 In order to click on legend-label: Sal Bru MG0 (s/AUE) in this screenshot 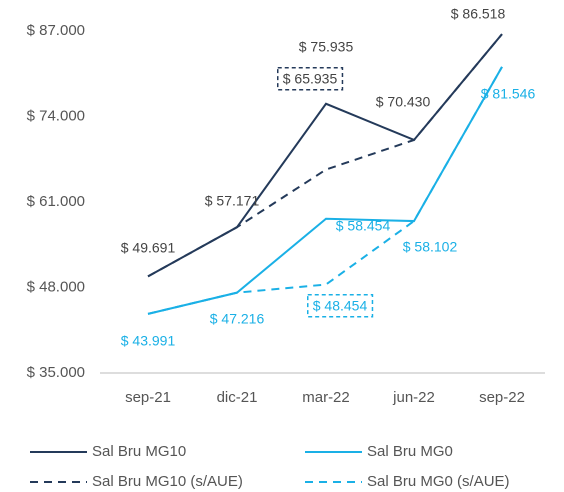, I will do `click(438, 481)`.